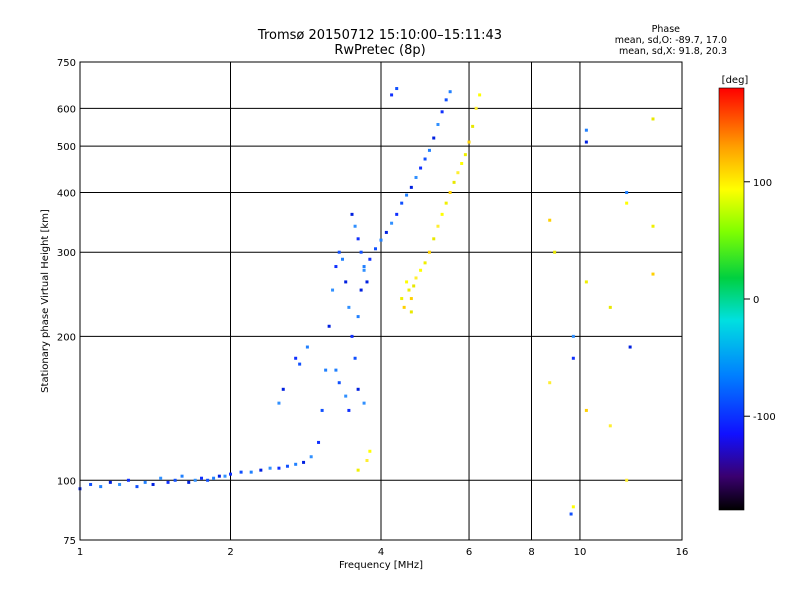 Image resolution: width=800 pixels, height=600 pixels. What do you see at coordinates (672, 51) in the screenshot?
I see `phase-stat-x: mean, sd,X: 91.8, 20.3` at bounding box center [672, 51].